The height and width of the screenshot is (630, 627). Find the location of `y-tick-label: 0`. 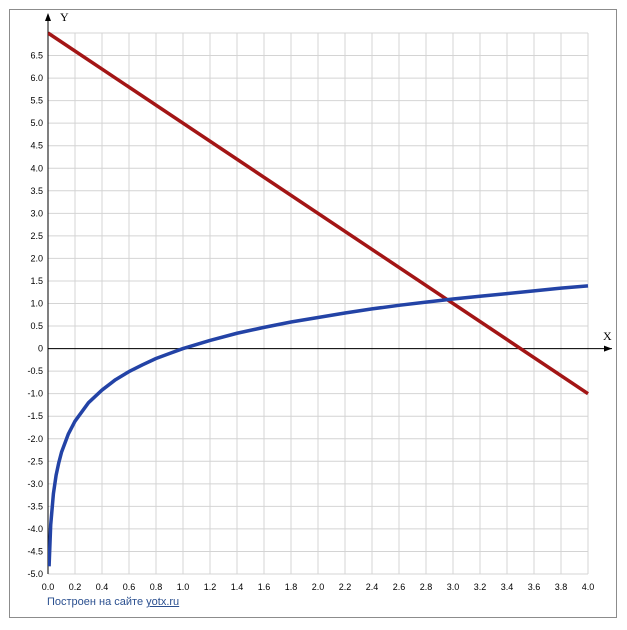

y-tick-label: 0 is located at coordinates (40, 349).